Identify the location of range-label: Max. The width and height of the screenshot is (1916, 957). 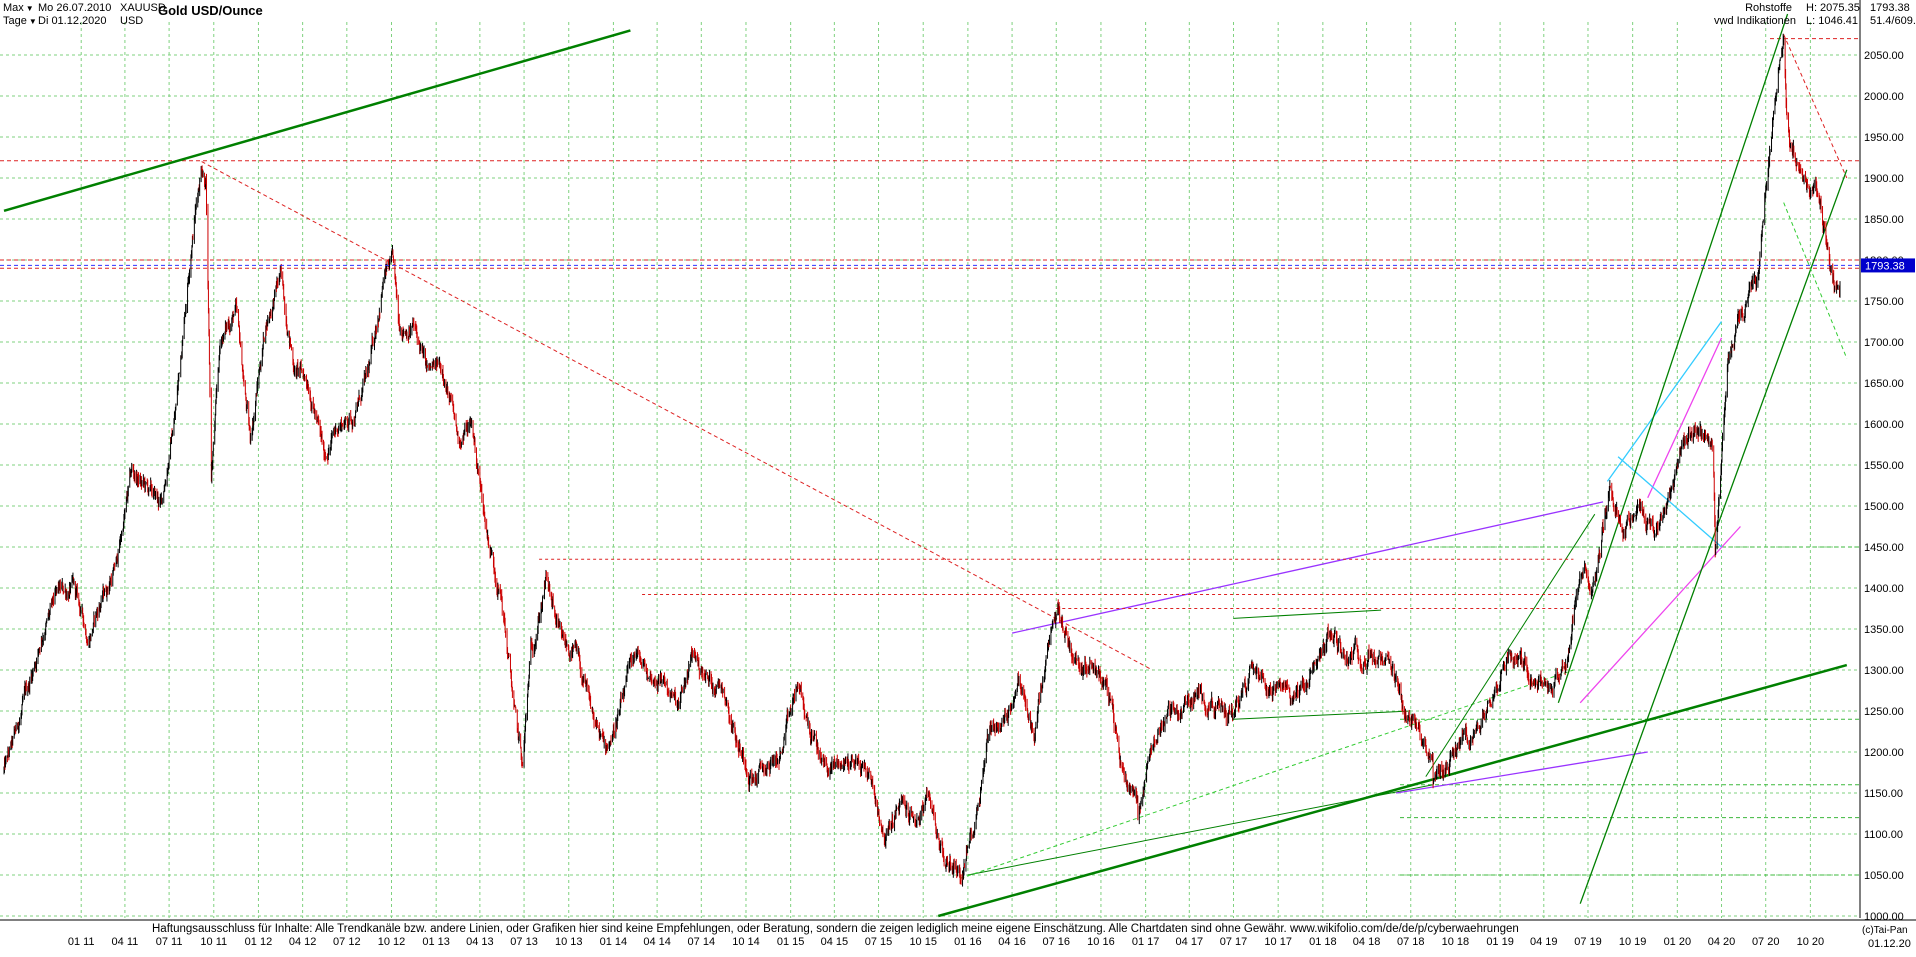
(13, 8).